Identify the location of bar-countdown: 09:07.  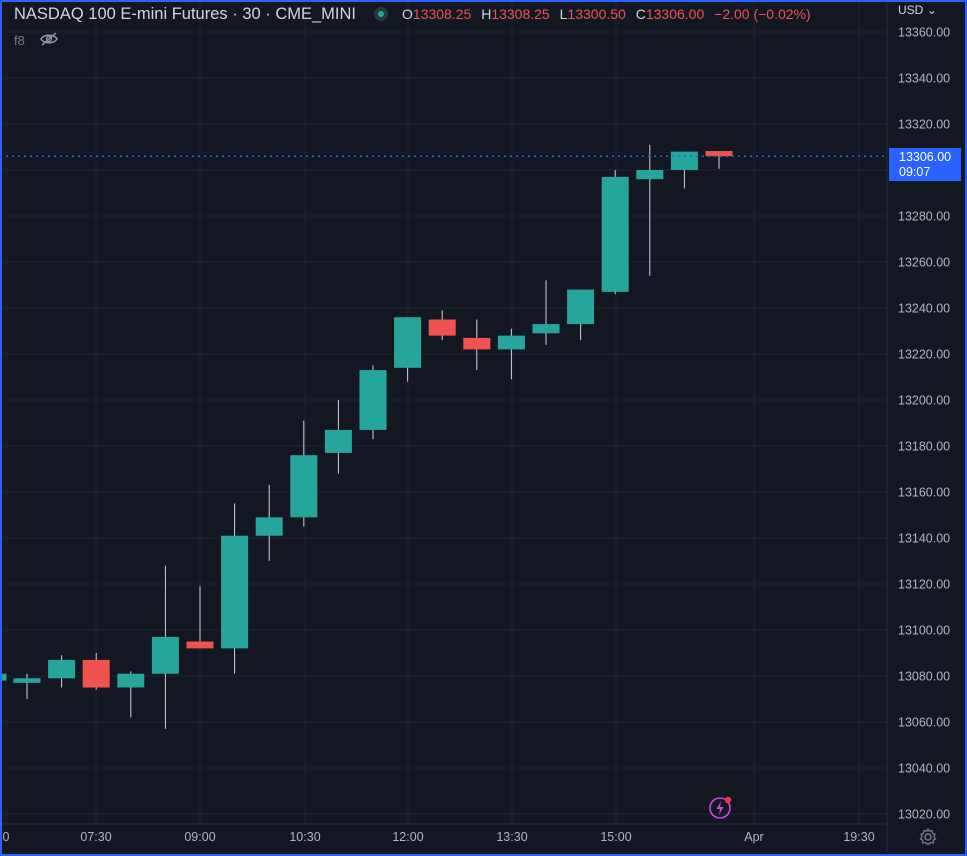
(915, 172).